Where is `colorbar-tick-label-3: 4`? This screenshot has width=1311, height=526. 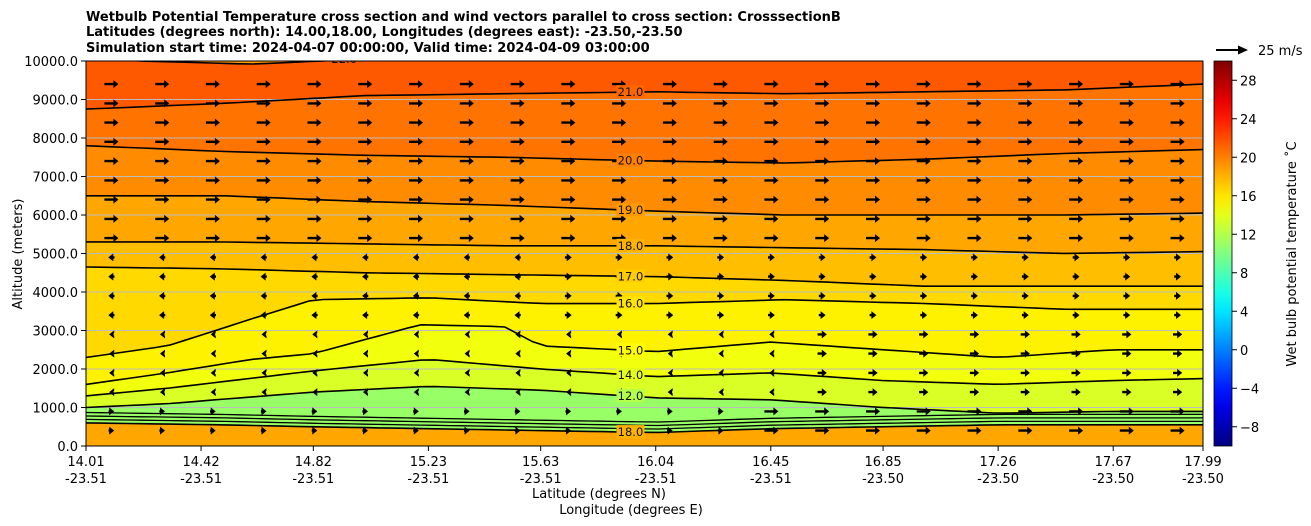
colorbar-tick-label-3: 4 is located at coordinates (1244, 312).